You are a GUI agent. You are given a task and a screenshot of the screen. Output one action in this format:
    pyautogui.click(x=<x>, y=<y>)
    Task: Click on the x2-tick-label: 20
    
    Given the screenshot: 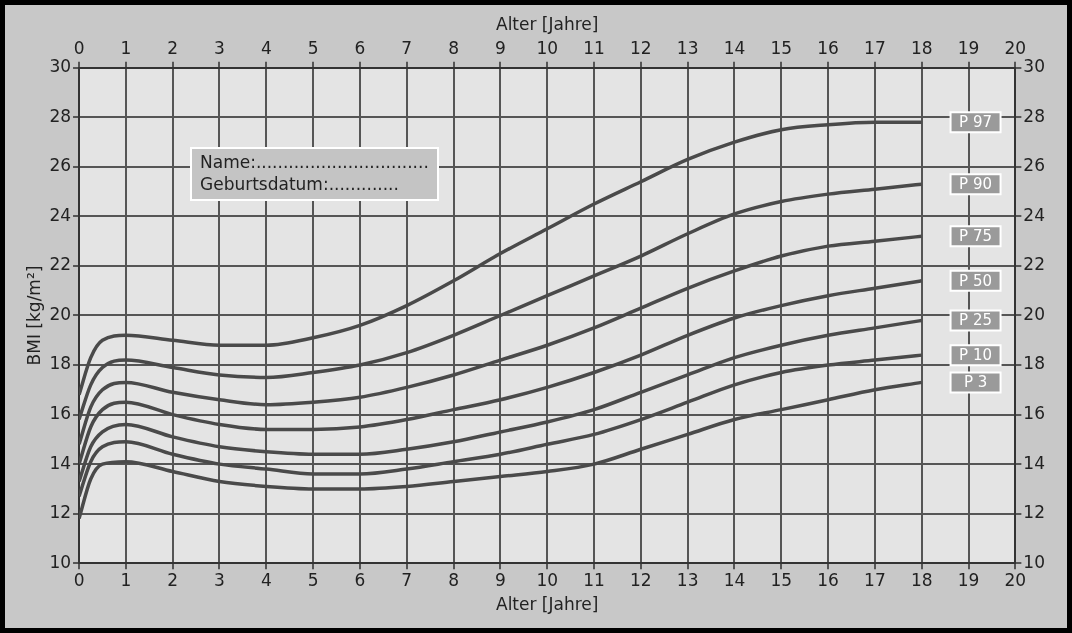 What is the action you would take?
    pyautogui.click(x=1015, y=48)
    